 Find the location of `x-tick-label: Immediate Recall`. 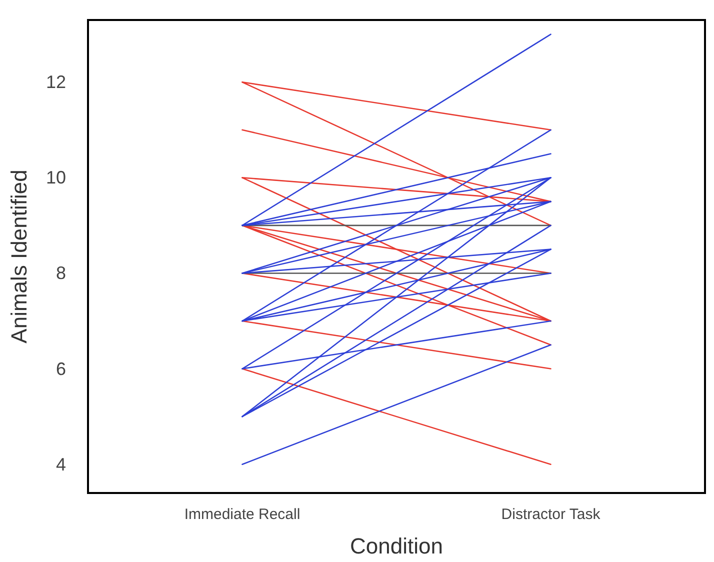

x-tick-label: Immediate Recall is located at coordinates (242, 514).